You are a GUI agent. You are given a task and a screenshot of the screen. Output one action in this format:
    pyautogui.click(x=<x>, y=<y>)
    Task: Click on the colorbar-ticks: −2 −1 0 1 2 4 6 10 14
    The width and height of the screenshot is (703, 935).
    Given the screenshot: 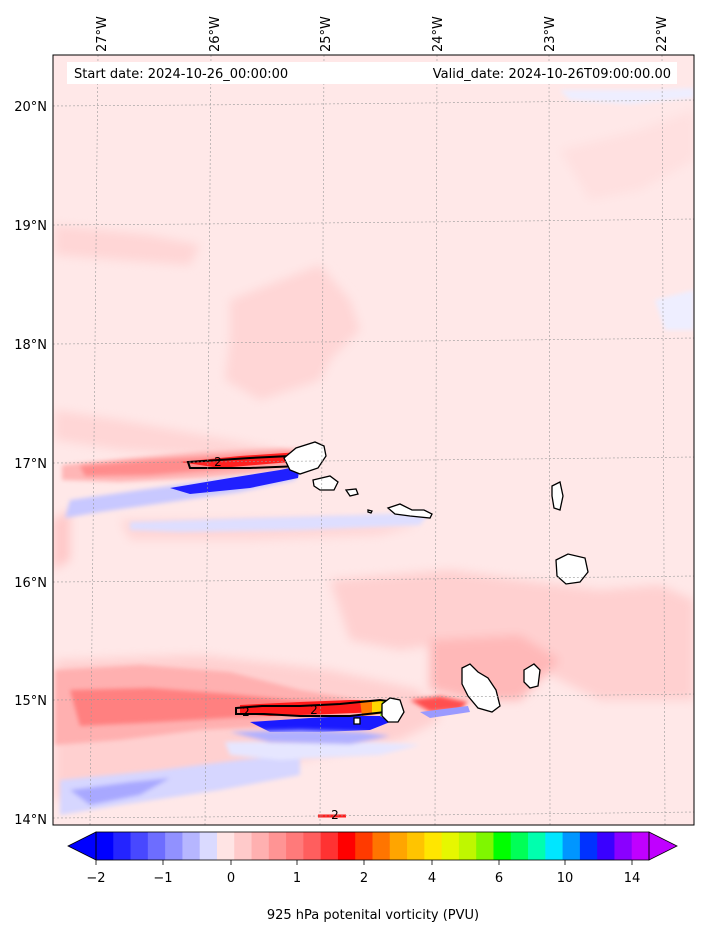 What is the action you would take?
    pyautogui.click(x=363, y=873)
    